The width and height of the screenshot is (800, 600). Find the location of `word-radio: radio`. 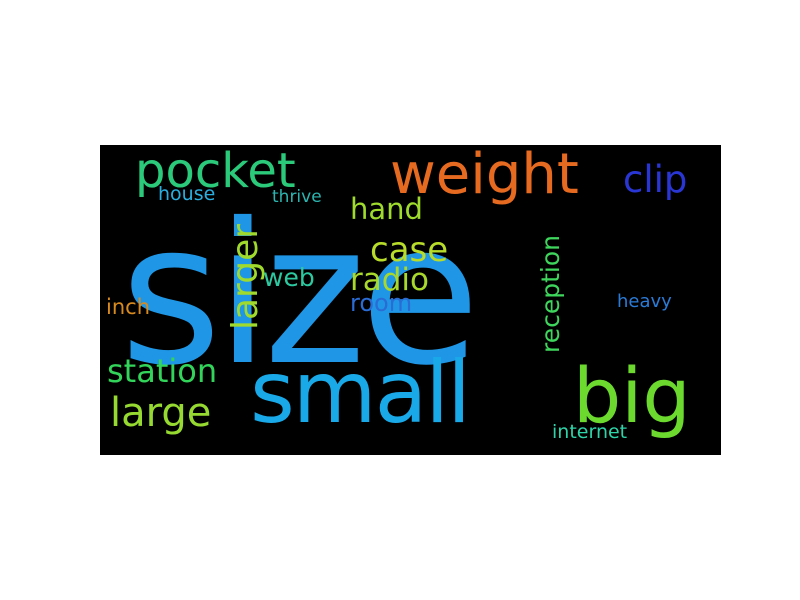

word-radio: radio is located at coordinates (389, 280).